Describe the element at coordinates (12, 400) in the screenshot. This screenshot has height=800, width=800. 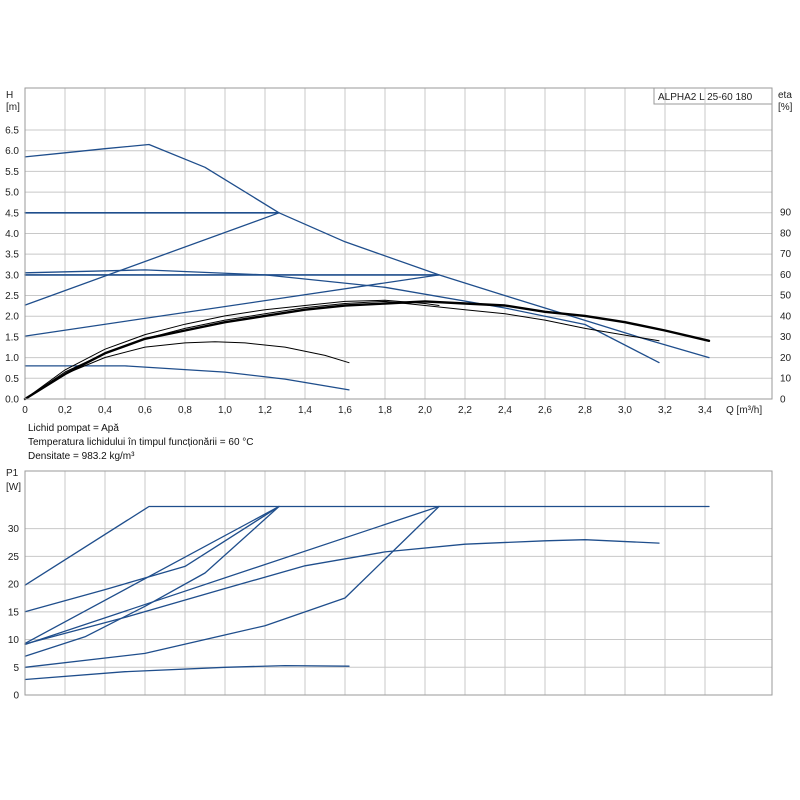
I see `head-y-tick-label: 0.0` at that location.